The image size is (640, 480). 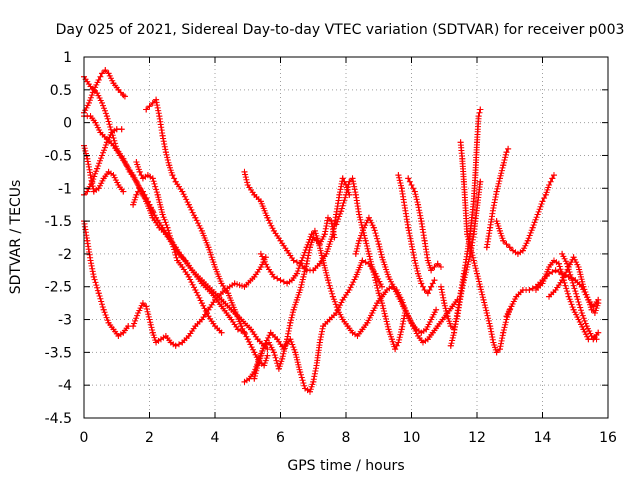 I want to click on x-tick-label: 2, so click(x=149, y=438).